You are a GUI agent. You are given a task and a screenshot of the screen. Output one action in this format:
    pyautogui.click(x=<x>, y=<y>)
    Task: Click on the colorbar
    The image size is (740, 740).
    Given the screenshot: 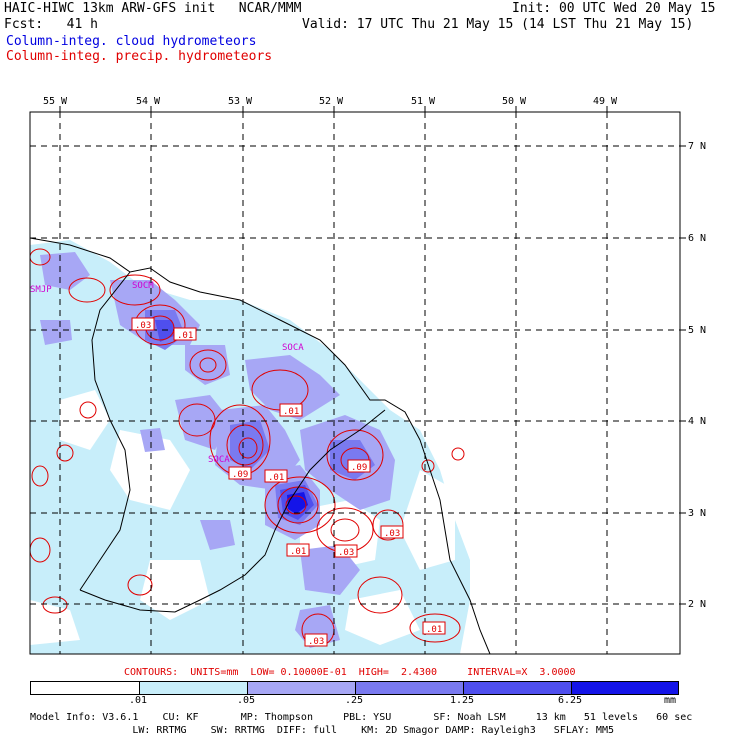 What is the action you would take?
    pyautogui.click(x=354, y=688)
    